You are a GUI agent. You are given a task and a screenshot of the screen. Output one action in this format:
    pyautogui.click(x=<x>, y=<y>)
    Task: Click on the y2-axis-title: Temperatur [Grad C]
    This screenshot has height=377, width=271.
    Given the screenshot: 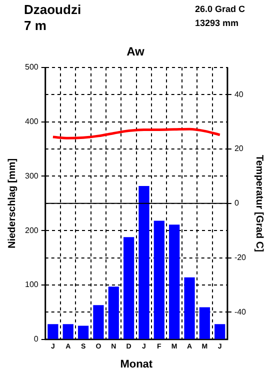 What is the action you would take?
    pyautogui.click(x=258, y=203)
    